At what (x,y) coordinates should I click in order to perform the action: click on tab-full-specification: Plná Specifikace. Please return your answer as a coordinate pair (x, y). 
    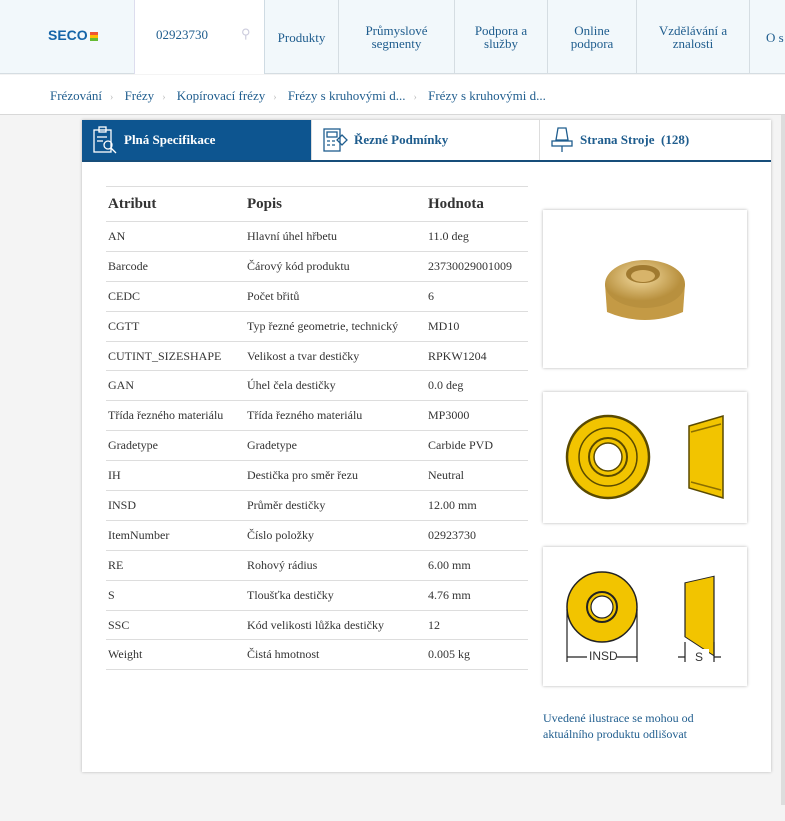
    Looking at the image, I should click on (197, 140).